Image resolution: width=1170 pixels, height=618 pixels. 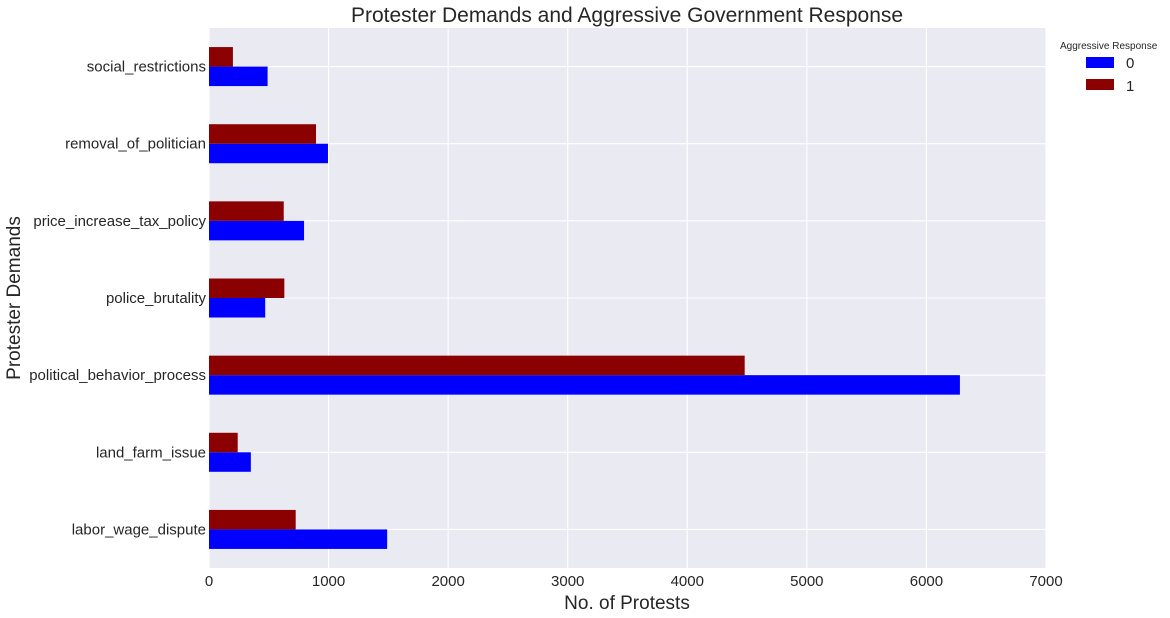 I want to click on x-tick-label: 4000, so click(x=687, y=581).